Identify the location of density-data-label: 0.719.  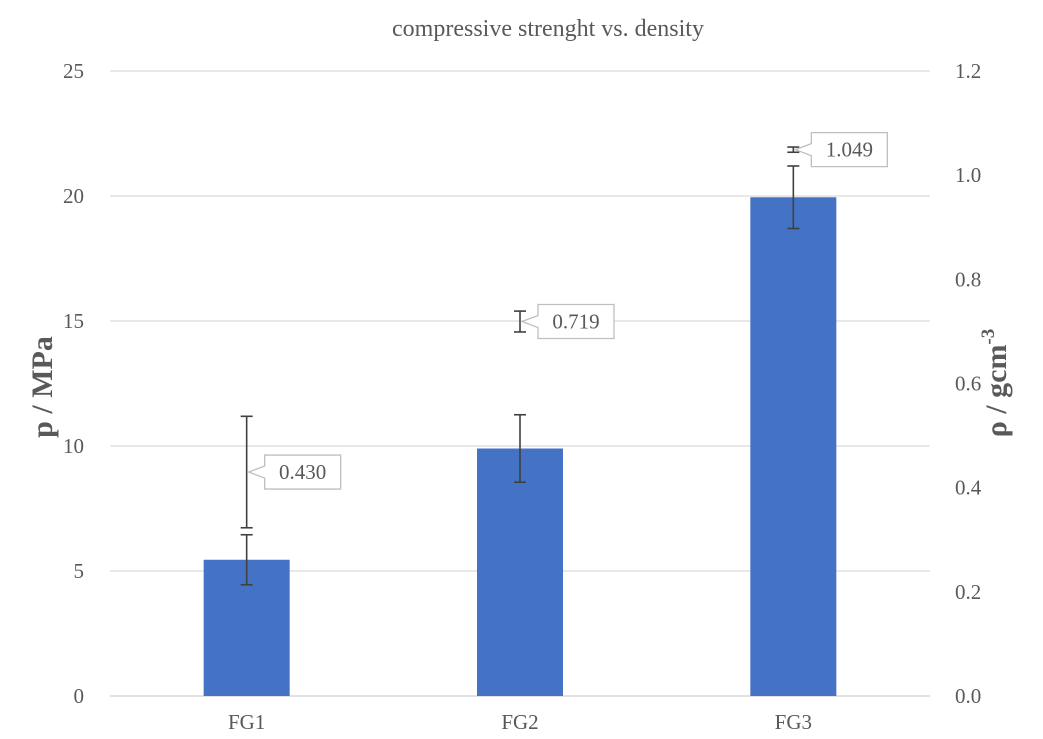
(567, 321).